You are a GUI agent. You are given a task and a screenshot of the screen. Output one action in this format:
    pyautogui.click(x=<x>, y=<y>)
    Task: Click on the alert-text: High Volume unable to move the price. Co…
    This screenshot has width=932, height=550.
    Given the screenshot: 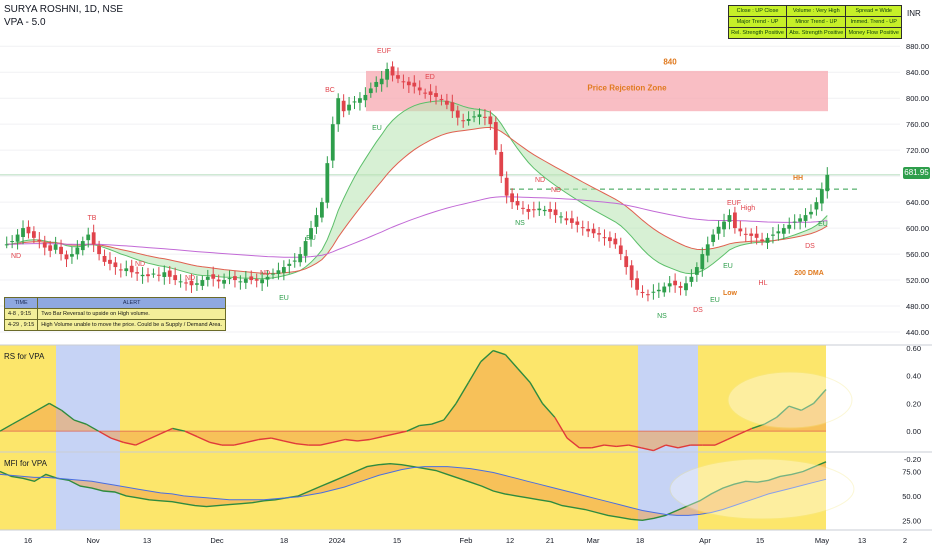 What is the action you would take?
    pyautogui.click(x=131, y=325)
    